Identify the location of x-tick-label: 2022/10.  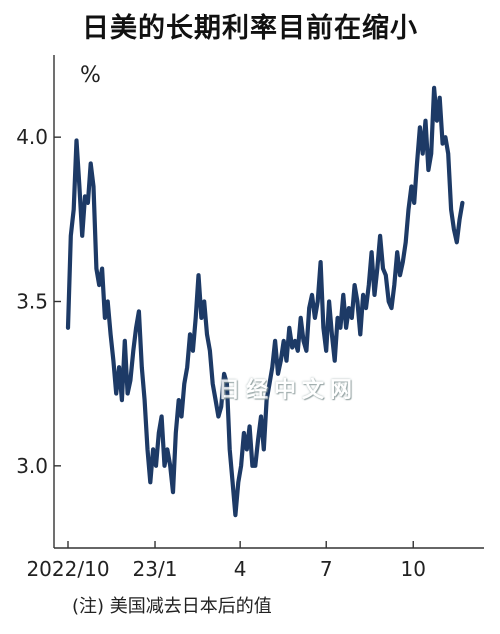
(67, 569).